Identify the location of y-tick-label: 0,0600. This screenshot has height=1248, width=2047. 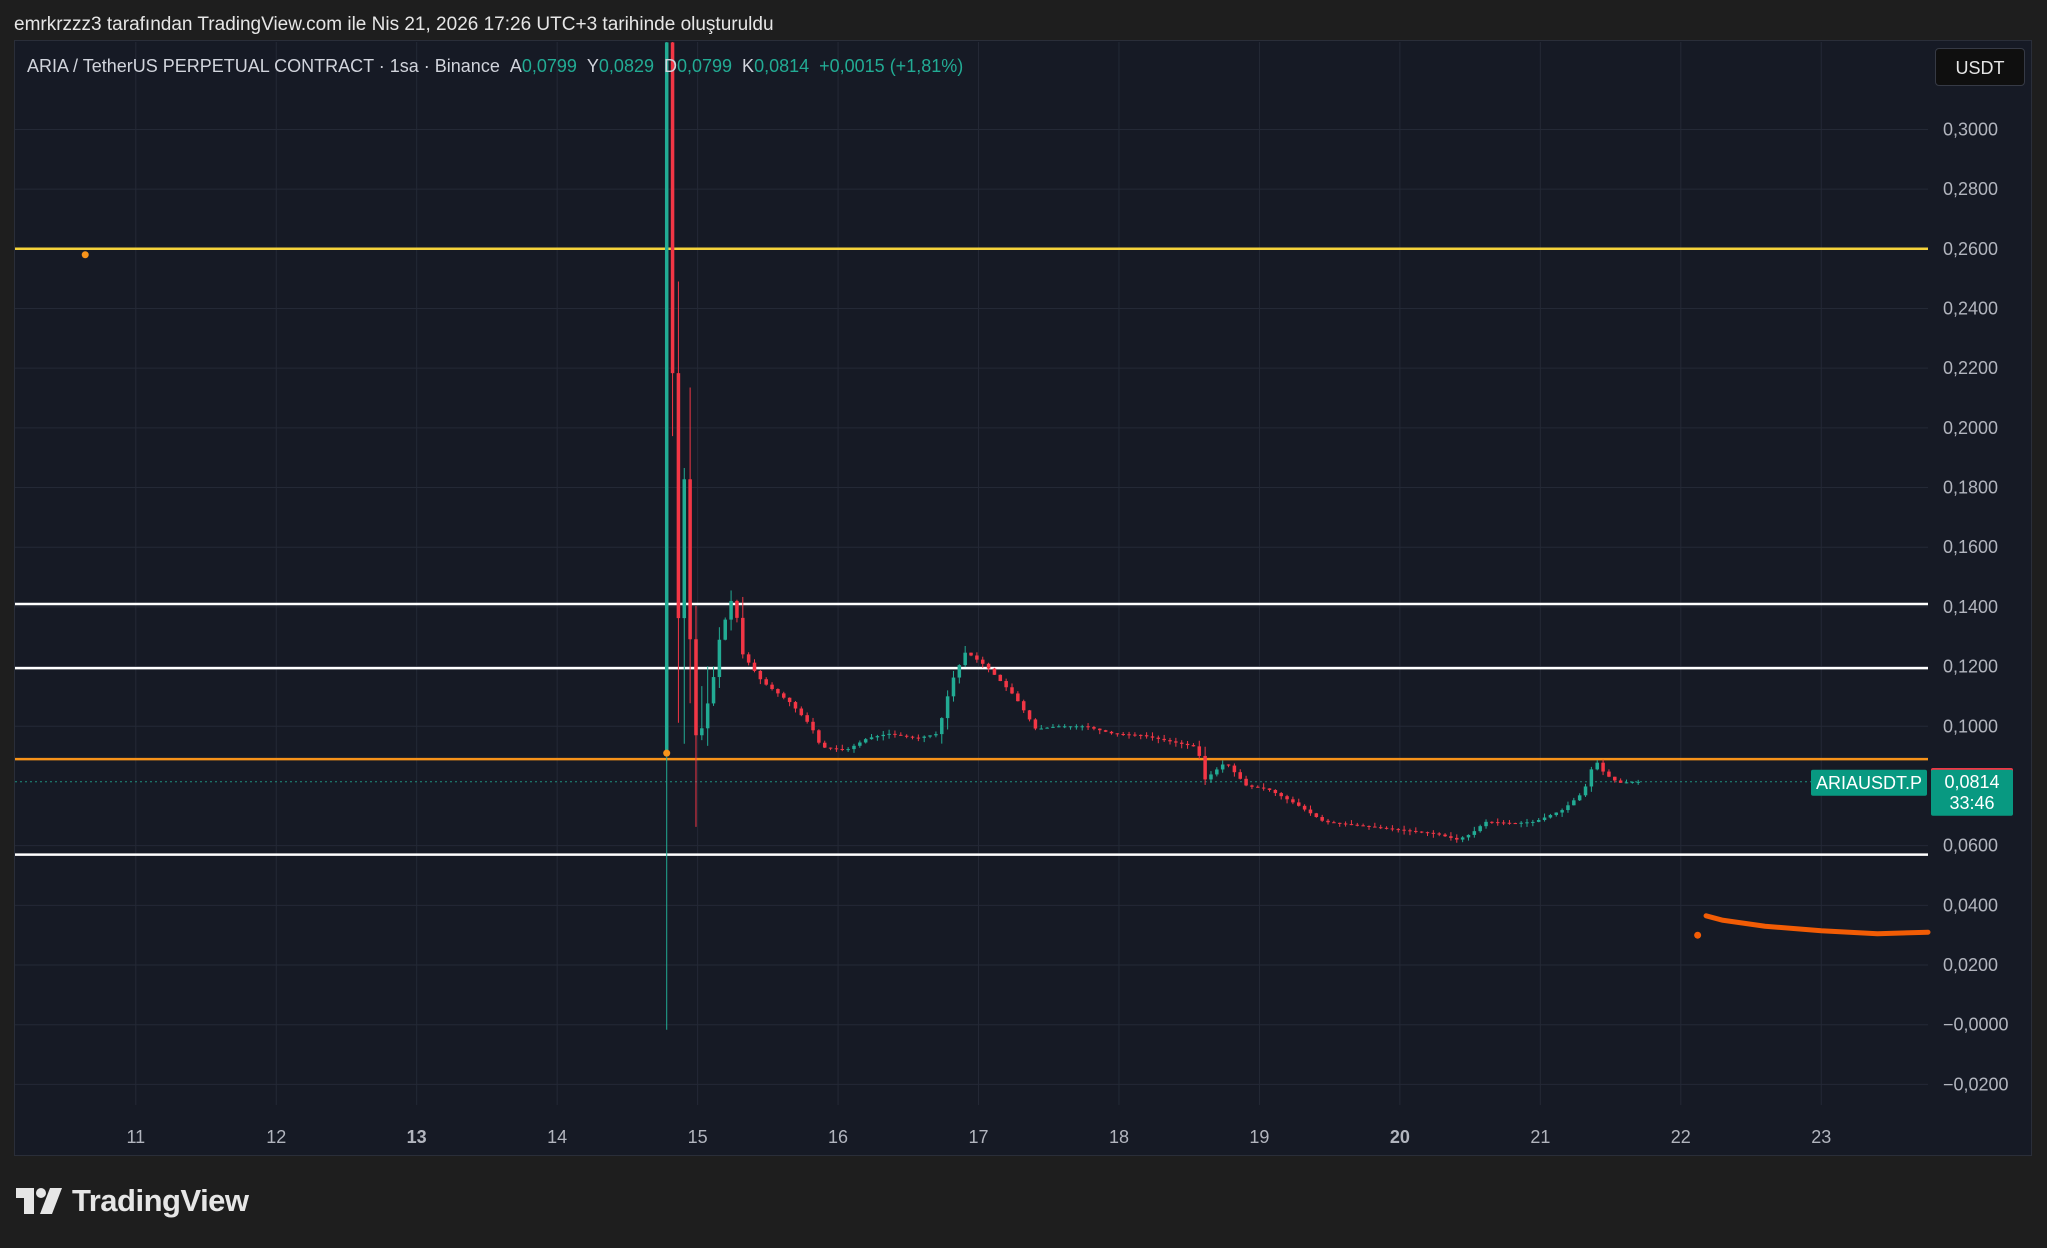
(1970, 846).